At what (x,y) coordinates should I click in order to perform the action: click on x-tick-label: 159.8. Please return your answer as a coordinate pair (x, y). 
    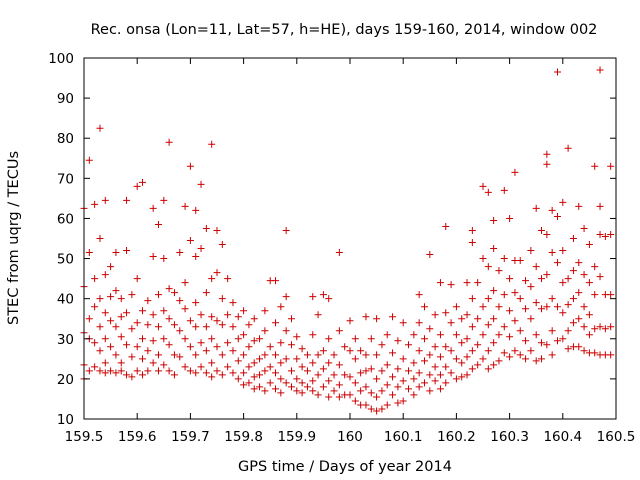
    Looking at the image, I should click on (243, 437).